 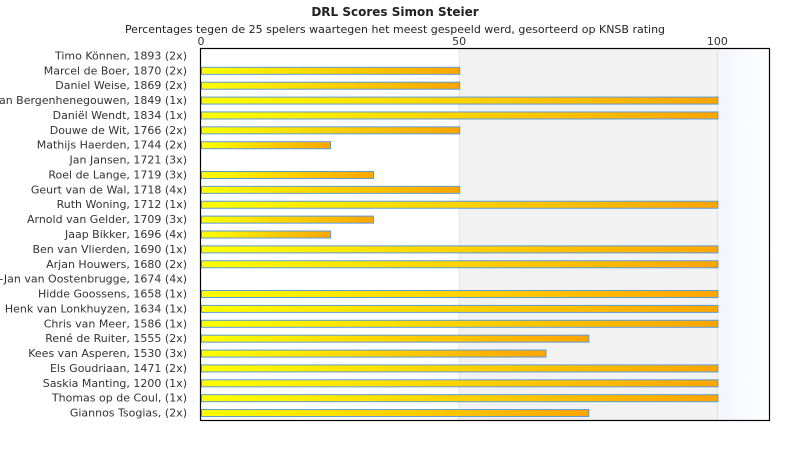 I want to click on category-label: Timo Können, 1893 (2x), so click(x=120, y=55).